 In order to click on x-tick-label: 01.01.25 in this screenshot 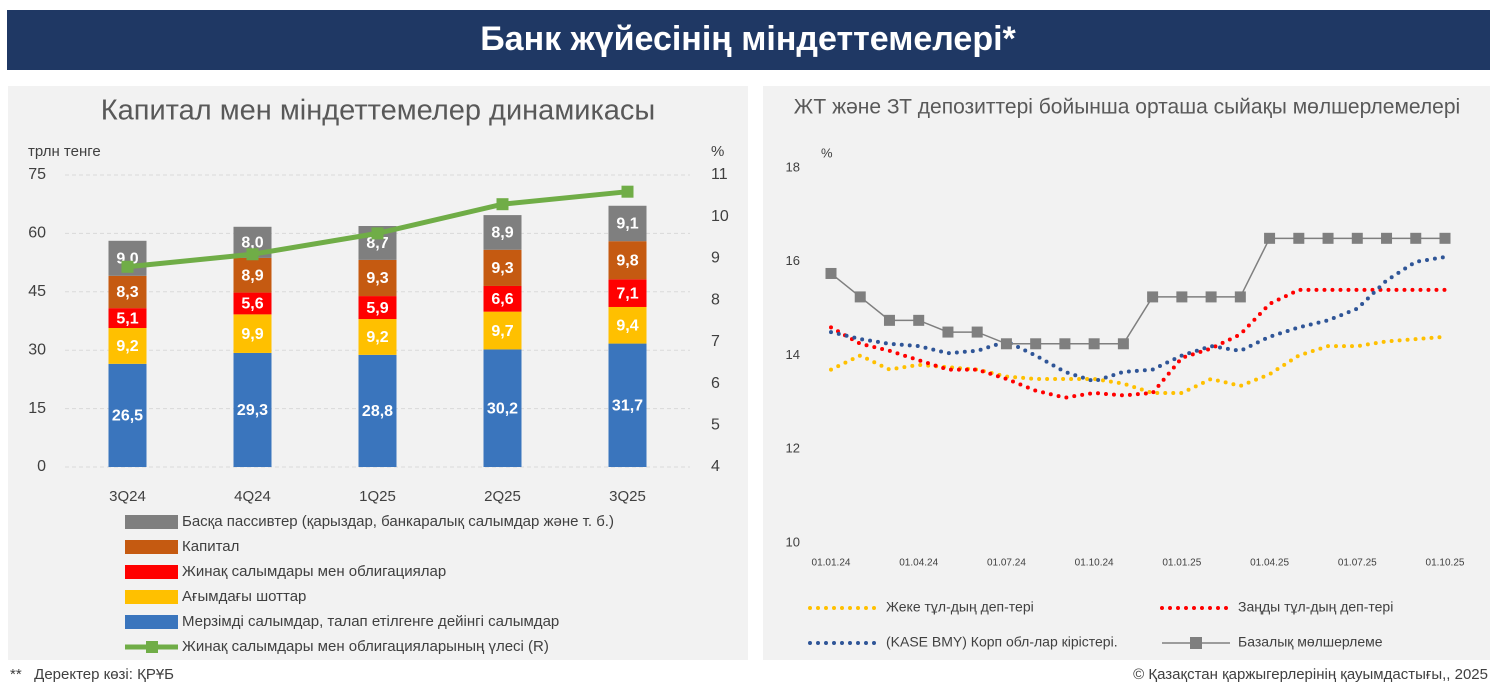, I will do `click(1181, 563)`.